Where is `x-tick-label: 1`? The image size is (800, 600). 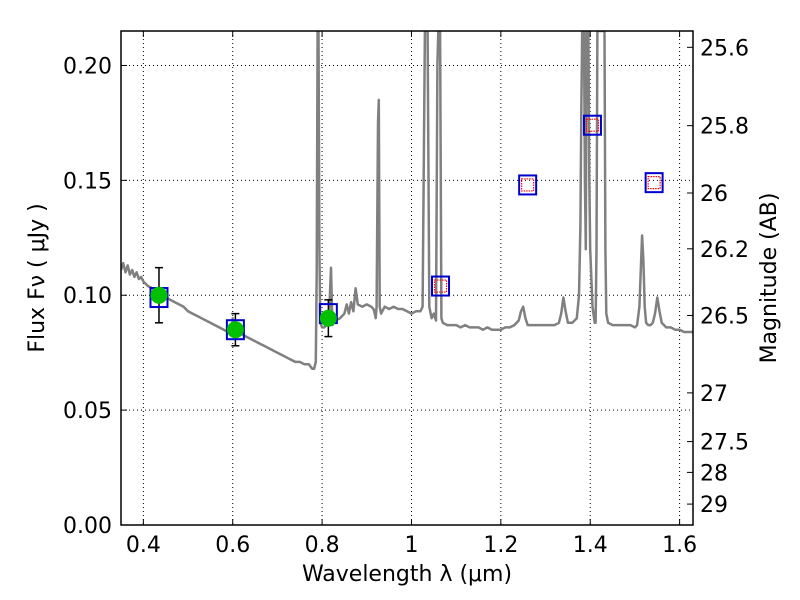 x-tick-label: 1 is located at coordinates (411, 545).